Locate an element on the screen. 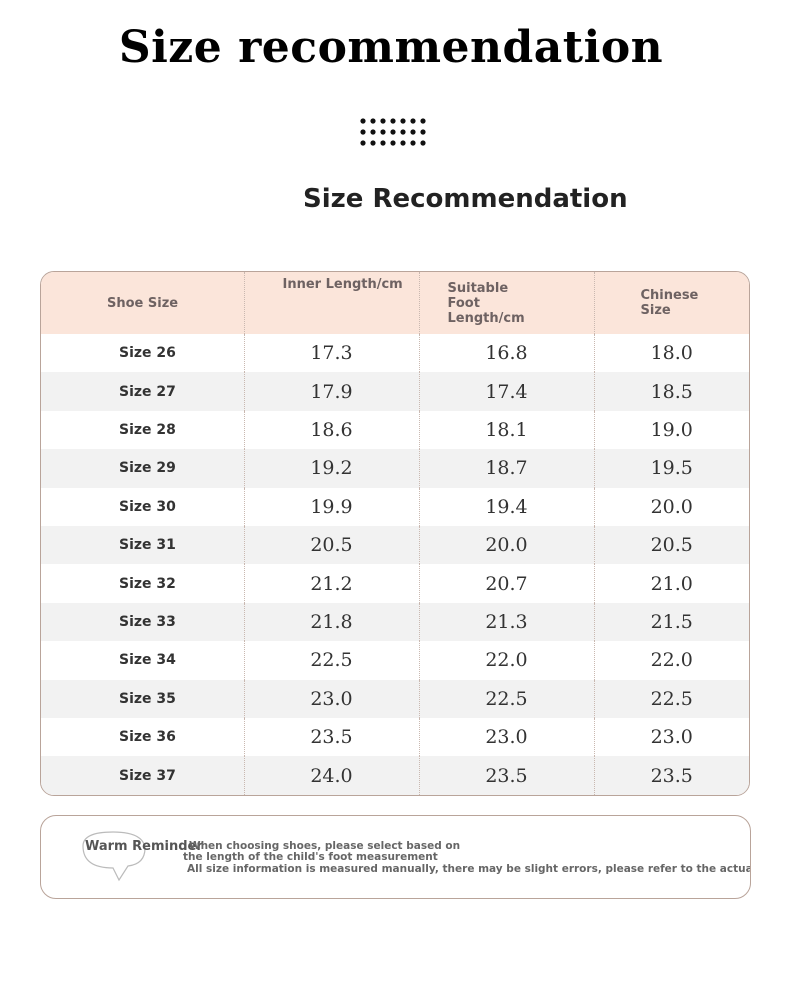 The image size is (790, 981). table-cell: 24.0 is located at coordinates (331, 775).